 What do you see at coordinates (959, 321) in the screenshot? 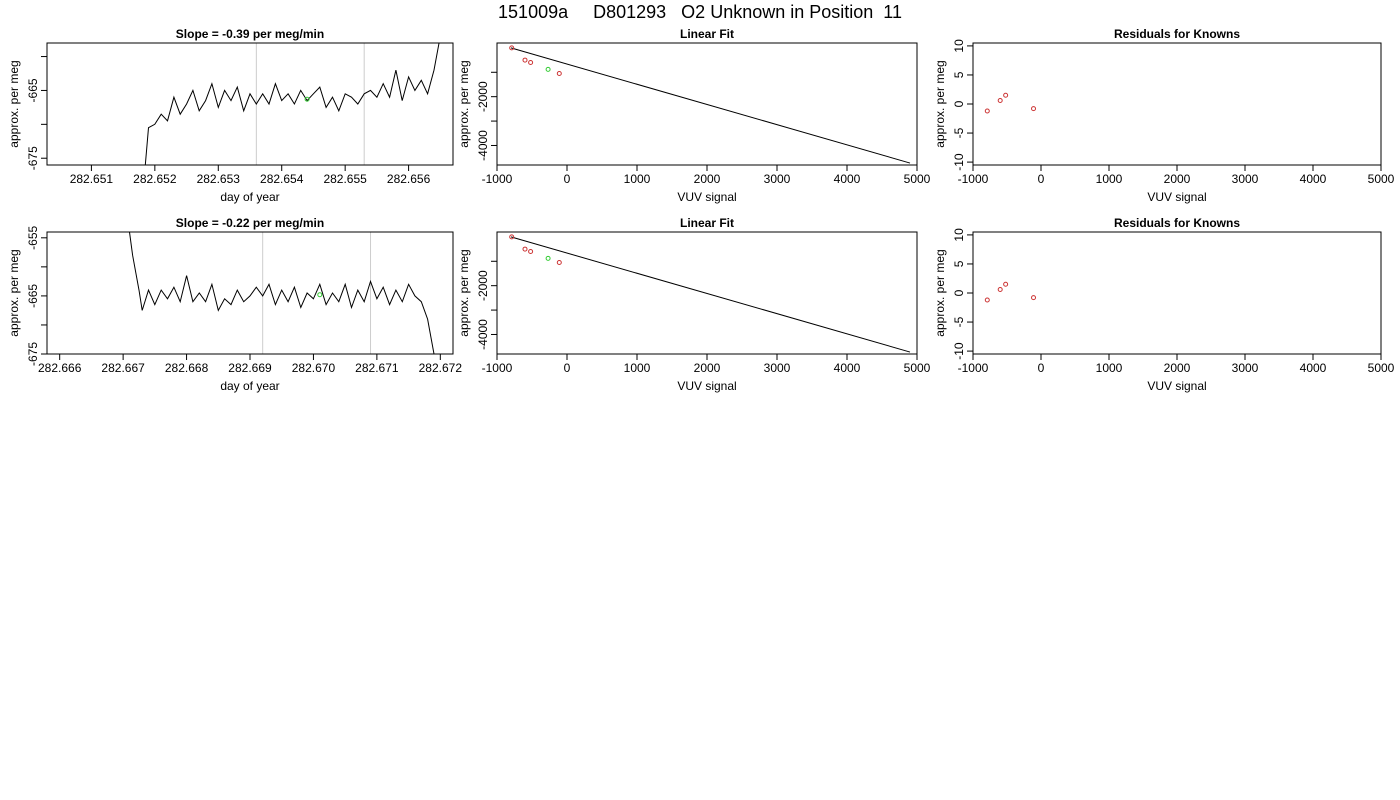
I see `plot-6-ytick-label: -5` at bounding box center [959, 321].